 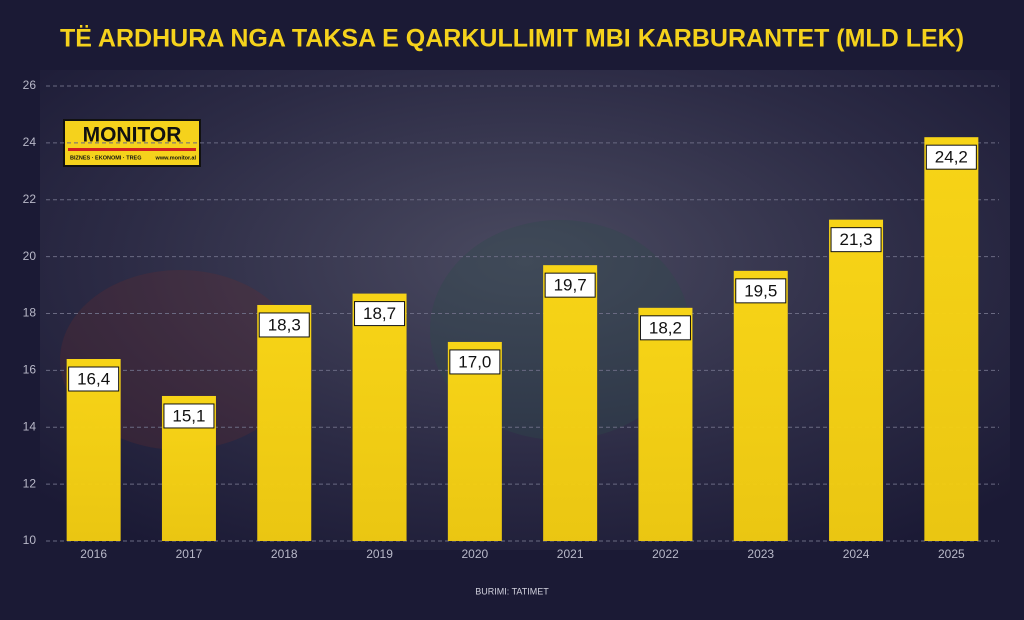 What do you see at coordinates (284, 554) in the screenshot?
I see `x-tick-label: 2018` at bounding box center [284, 554].